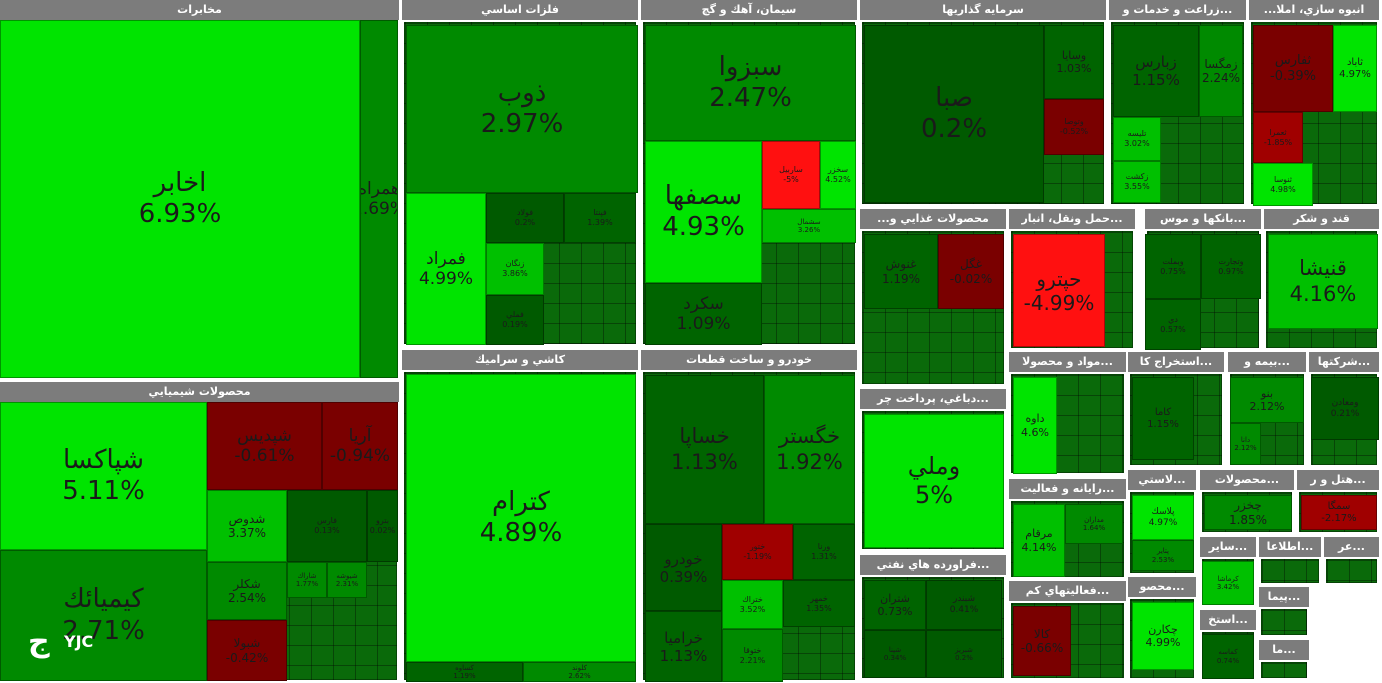 The height and width of the screenshot is (683, 1382). What do you see at coordinates (683, 567) in the screenshot?
I see `stock-tile: خودرو 0.39%` at bounding box center [683, 567].